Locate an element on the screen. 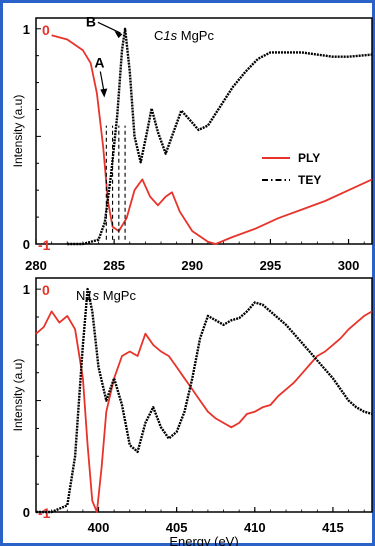 The width and height of the screenshot is (375, 546). x-axis-label: Energy (eV) is located at coordinates (203, 540).